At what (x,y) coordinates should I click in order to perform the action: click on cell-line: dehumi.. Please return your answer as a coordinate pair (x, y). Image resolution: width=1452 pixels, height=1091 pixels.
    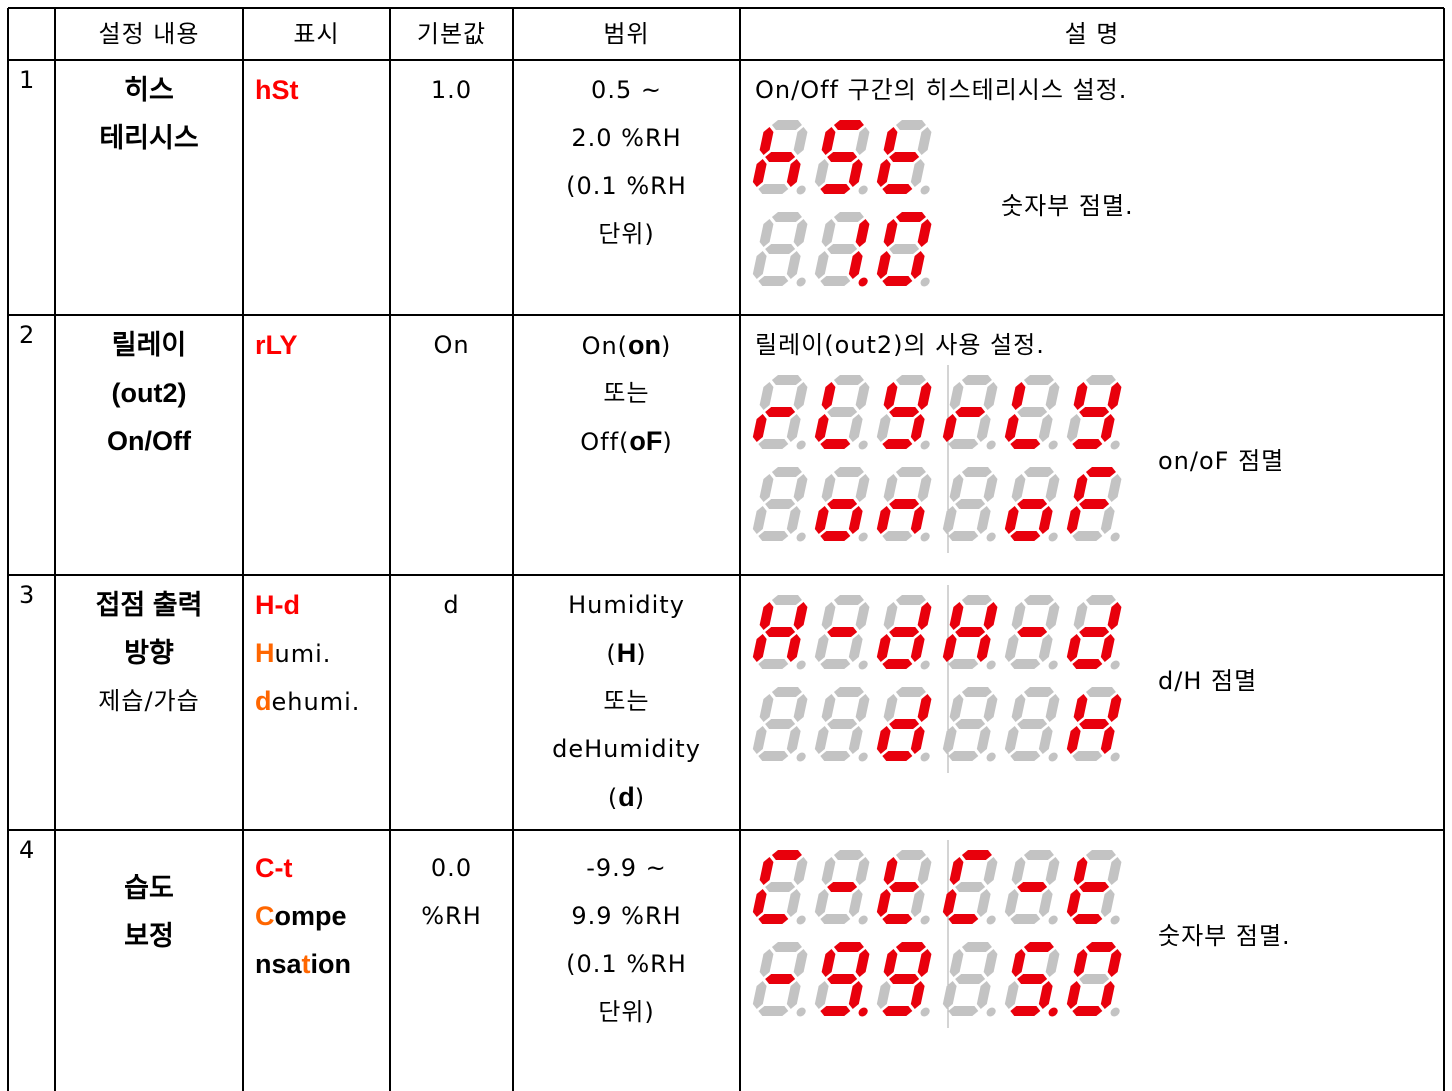
    Looking at the image, I should click on (307, 701).